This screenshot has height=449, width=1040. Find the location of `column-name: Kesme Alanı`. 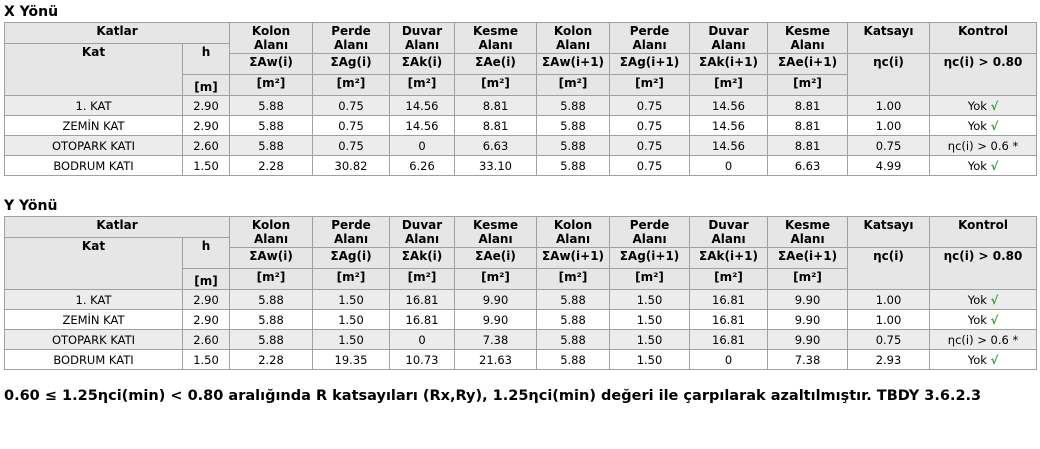

column-name: Kesme Alanı is located at coordinates (808, 232).